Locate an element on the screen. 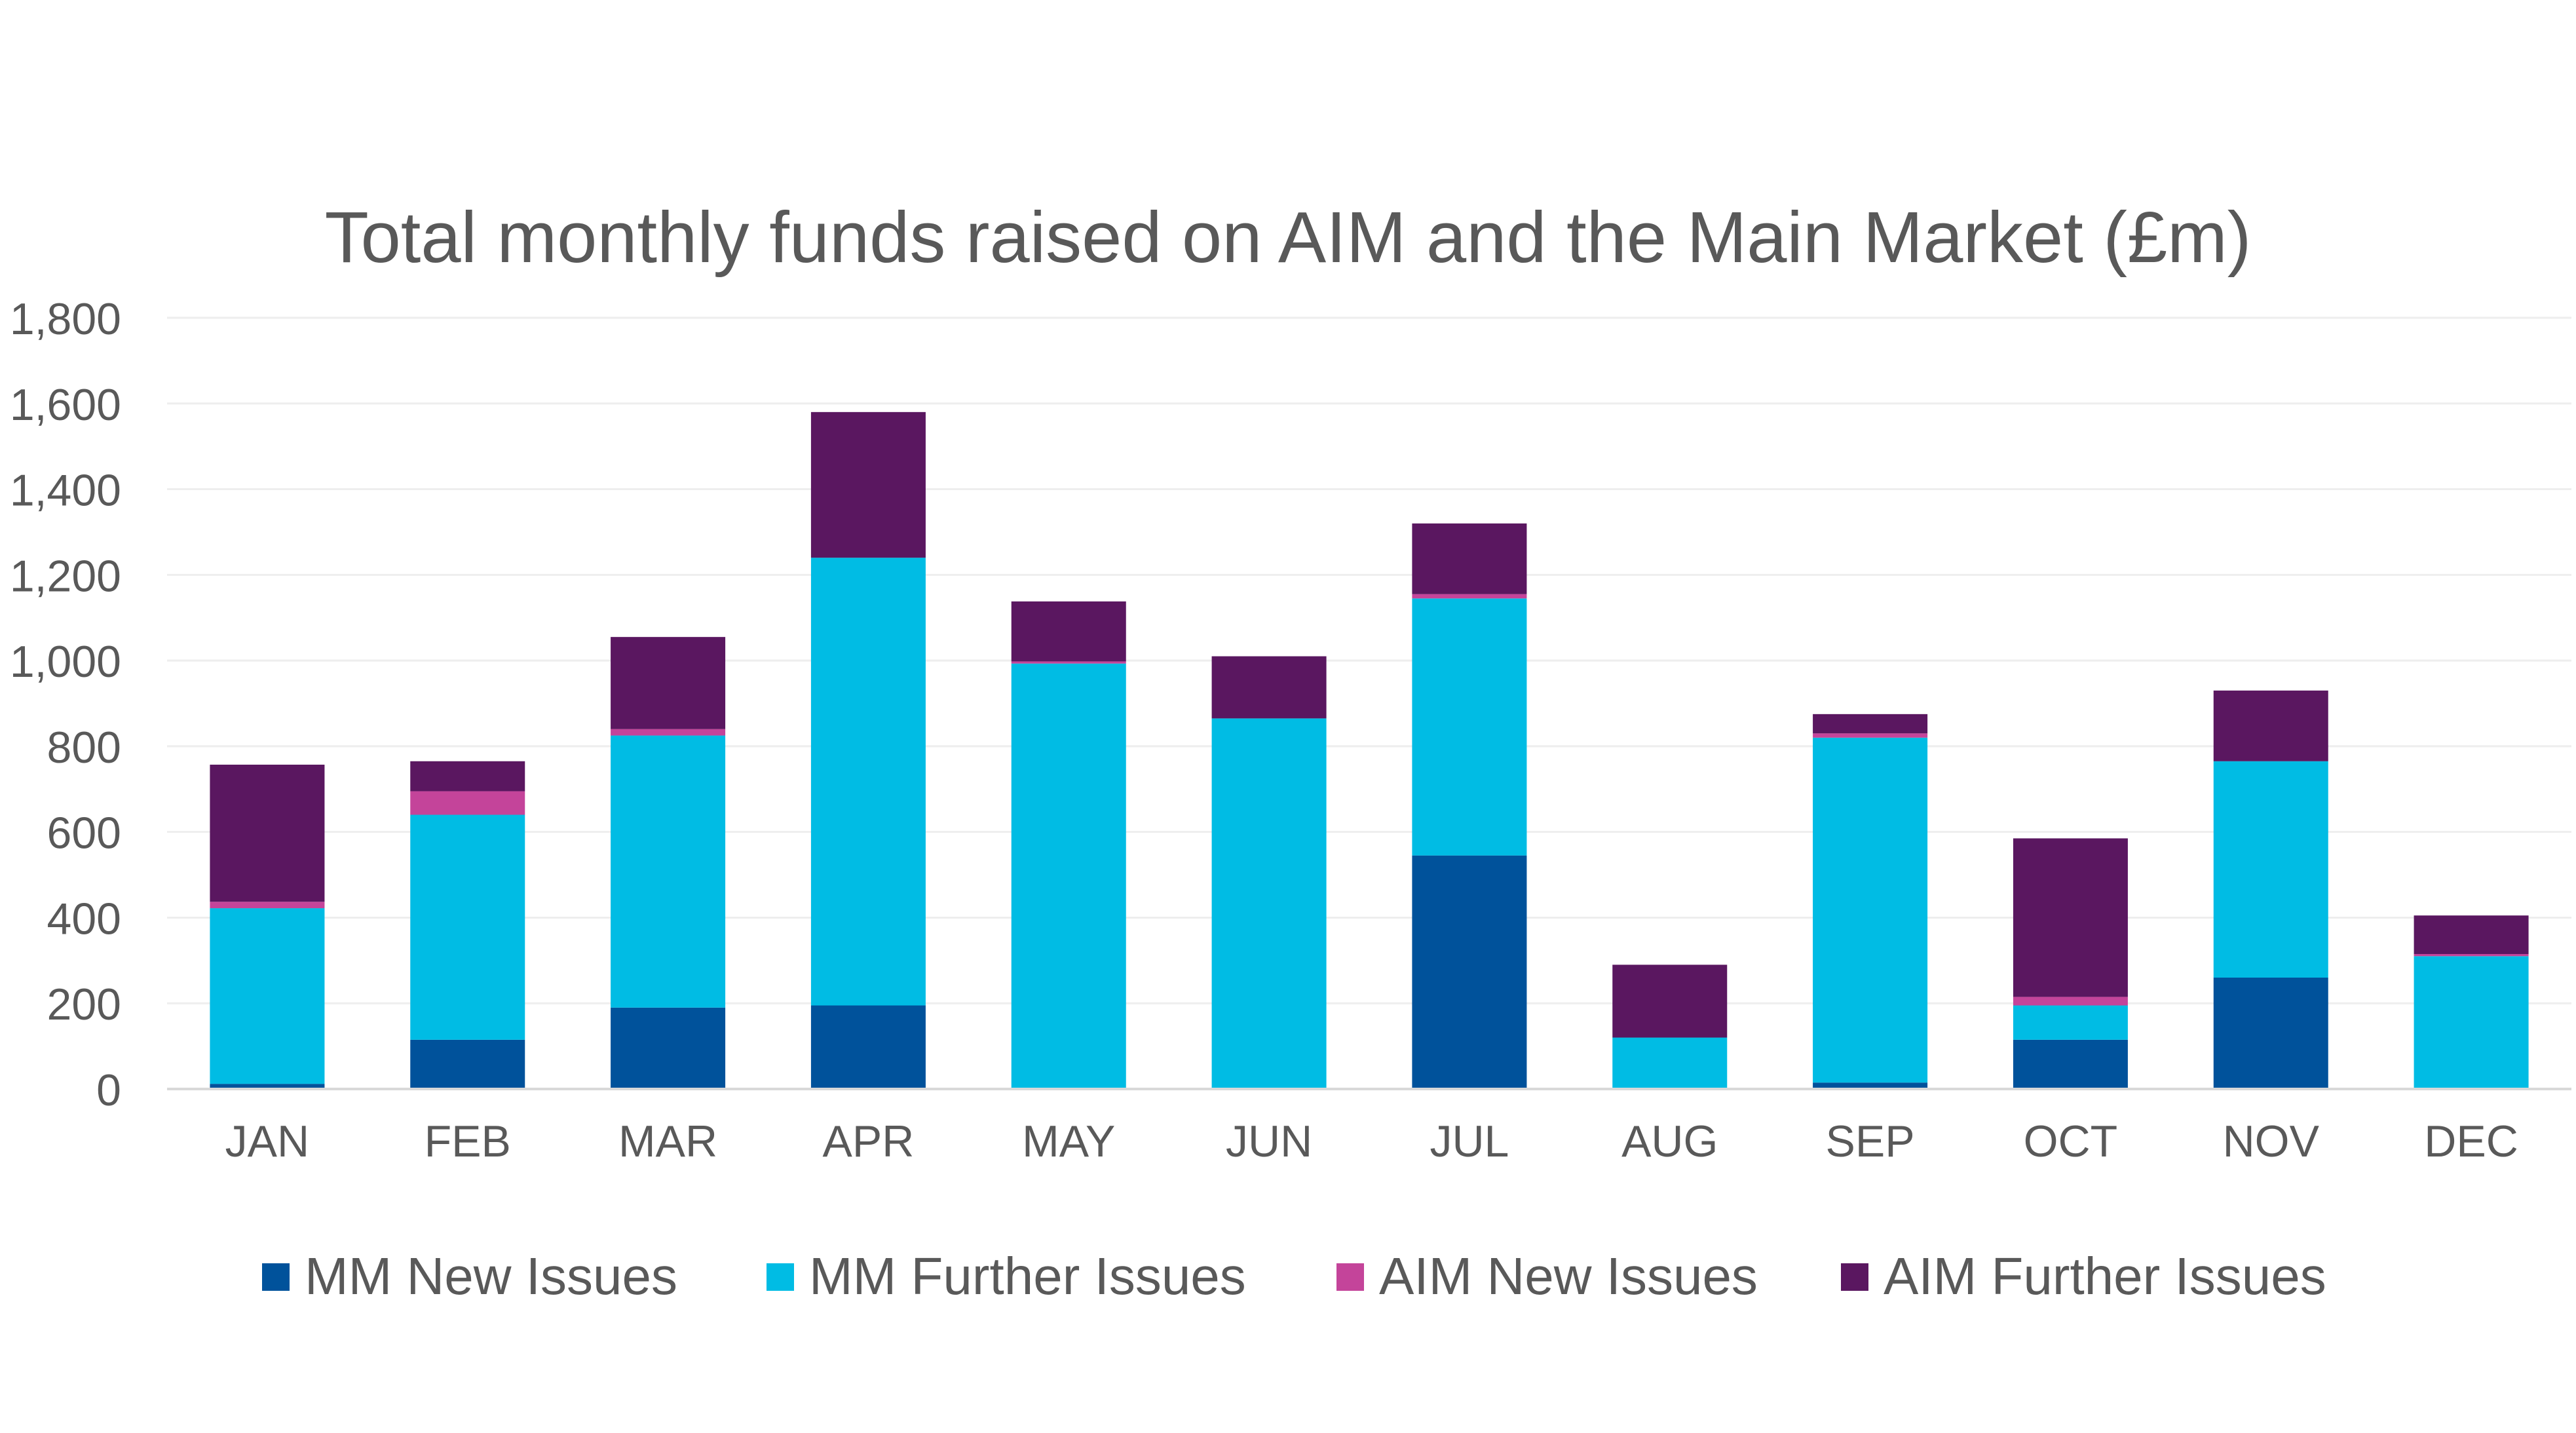 This screenshot has height=1433, width=2576. legend-item: AIM Further Issues is located at coordinates (2083, 1276).